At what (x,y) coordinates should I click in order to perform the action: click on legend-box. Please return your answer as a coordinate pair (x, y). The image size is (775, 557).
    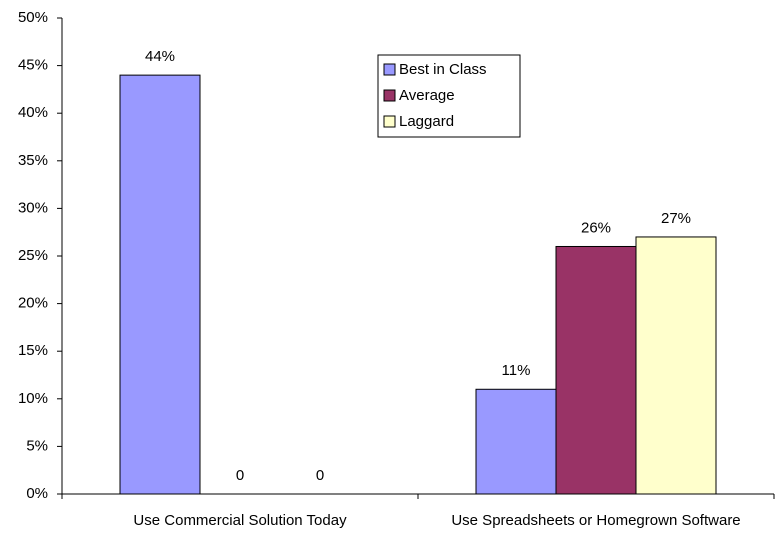
    Looking at the image, I should click on (449, 96).